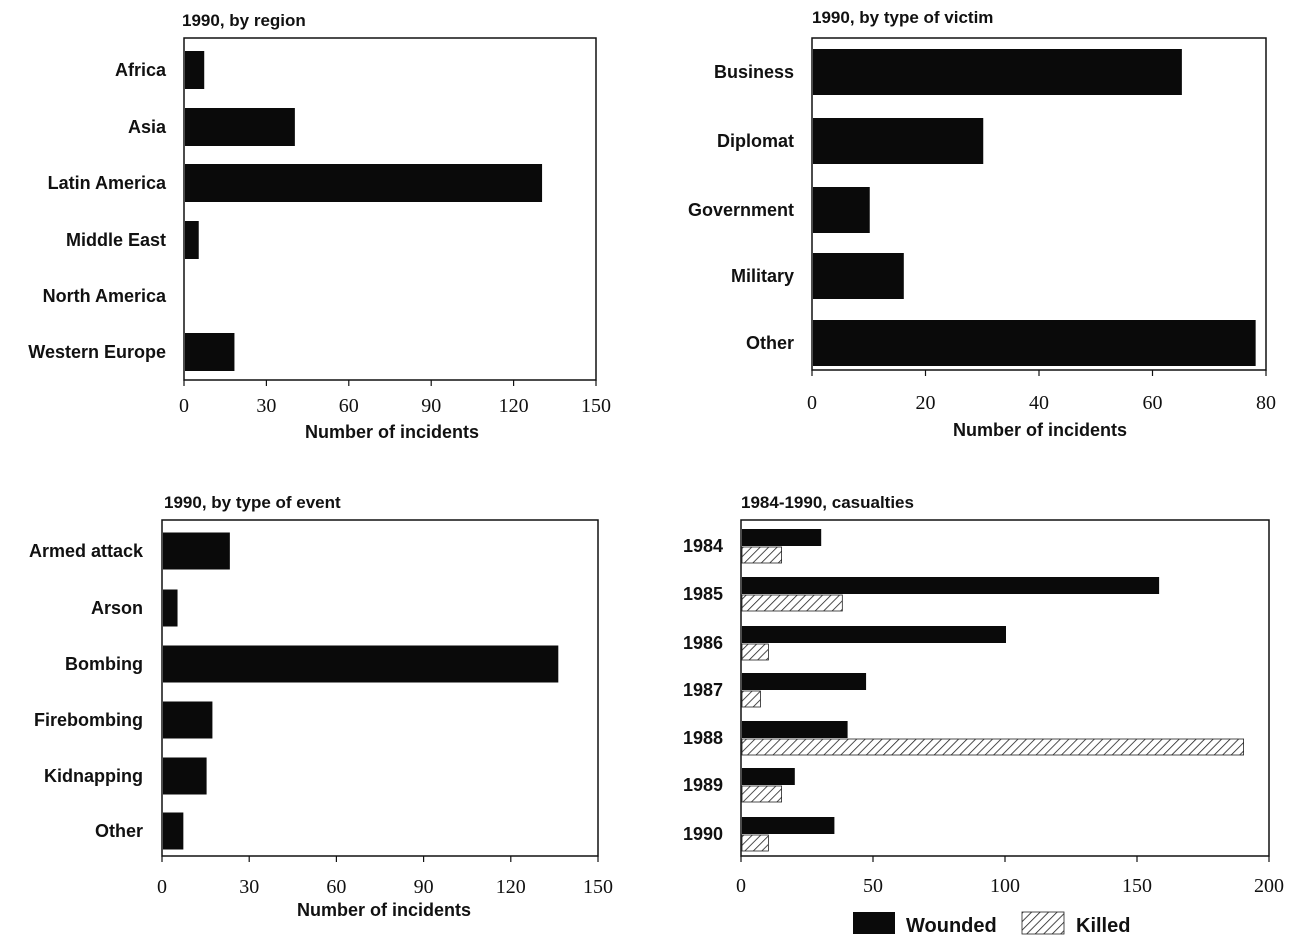  I want to click on category-label: Latin America, so click(107, 183).